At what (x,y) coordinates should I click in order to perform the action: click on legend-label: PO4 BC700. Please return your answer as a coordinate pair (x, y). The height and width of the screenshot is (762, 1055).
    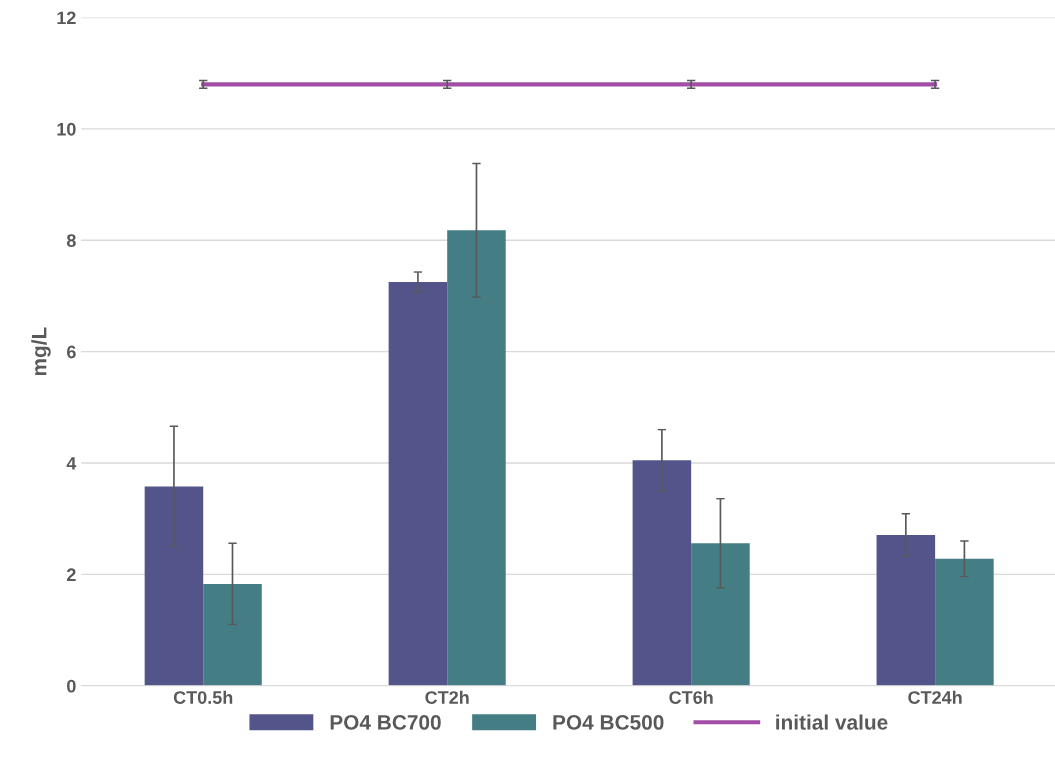
    Looking at the image, I should click on (385, 722).